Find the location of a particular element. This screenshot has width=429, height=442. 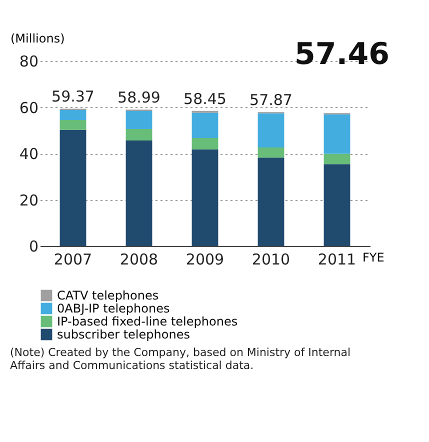

legend-label: IP-based fixed-line telephones is located at coordinates (147, 321).